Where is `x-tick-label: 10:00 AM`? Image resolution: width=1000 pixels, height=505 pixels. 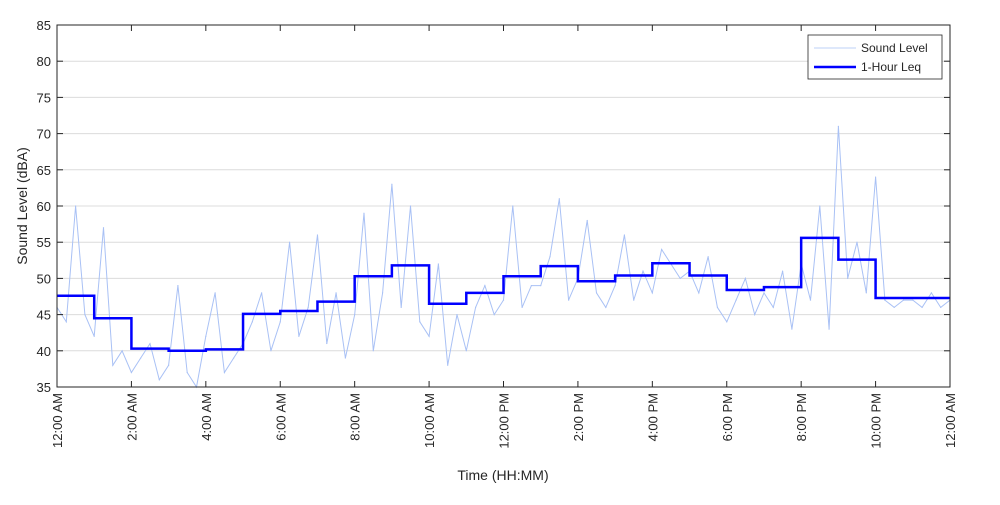 x-tick-label: 10:00 AM is located at coordinates (429, 420).